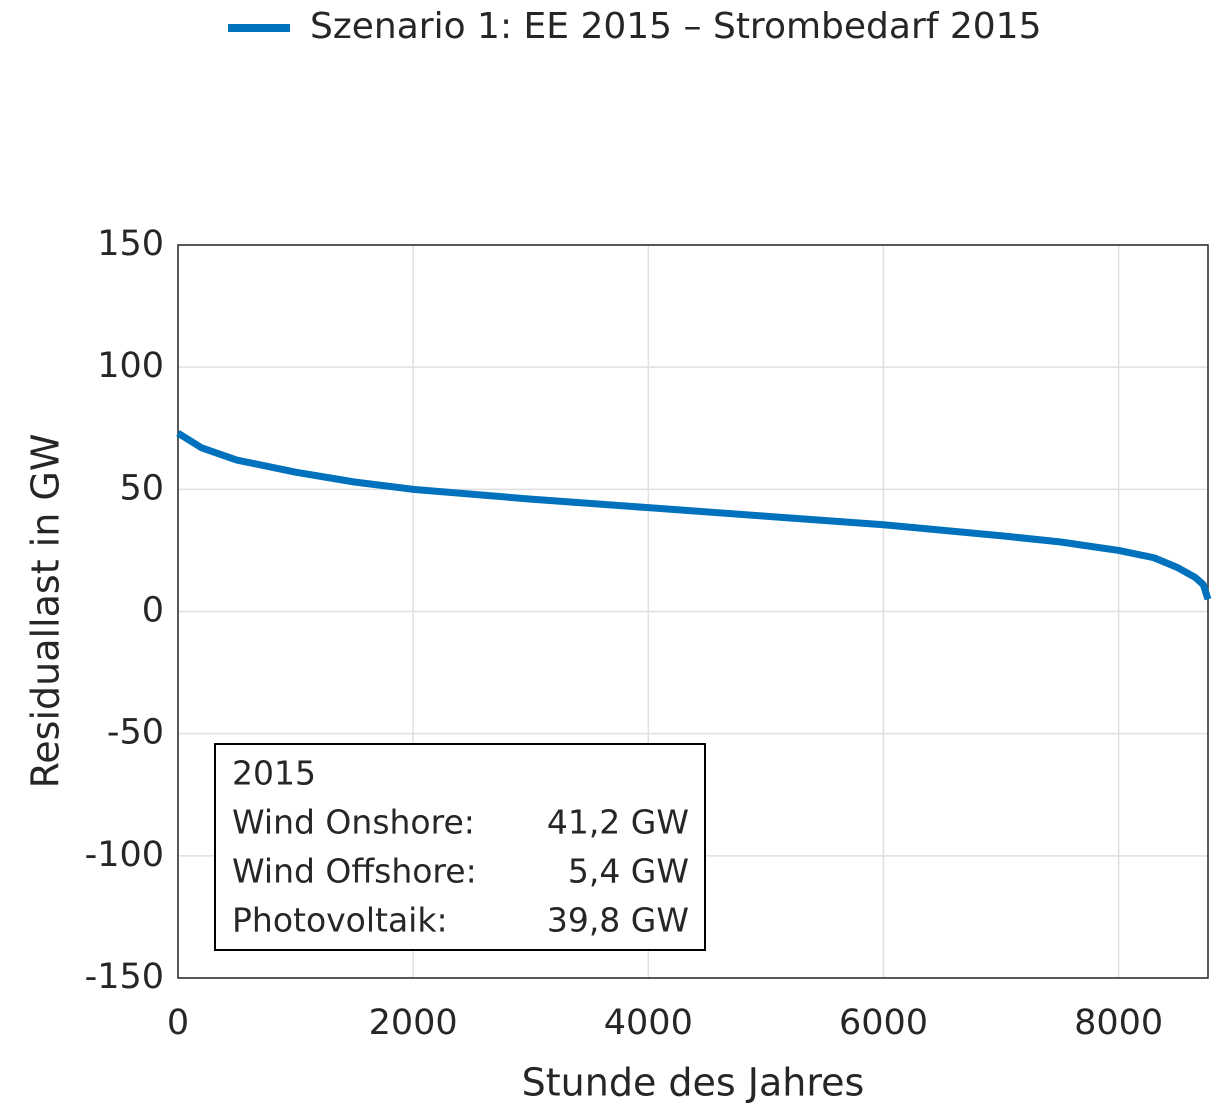  What do you see at coordinates (413, 1023) in the screenshot?
I see `x-tick-label: 2000` at bounding box center [413, 1023].